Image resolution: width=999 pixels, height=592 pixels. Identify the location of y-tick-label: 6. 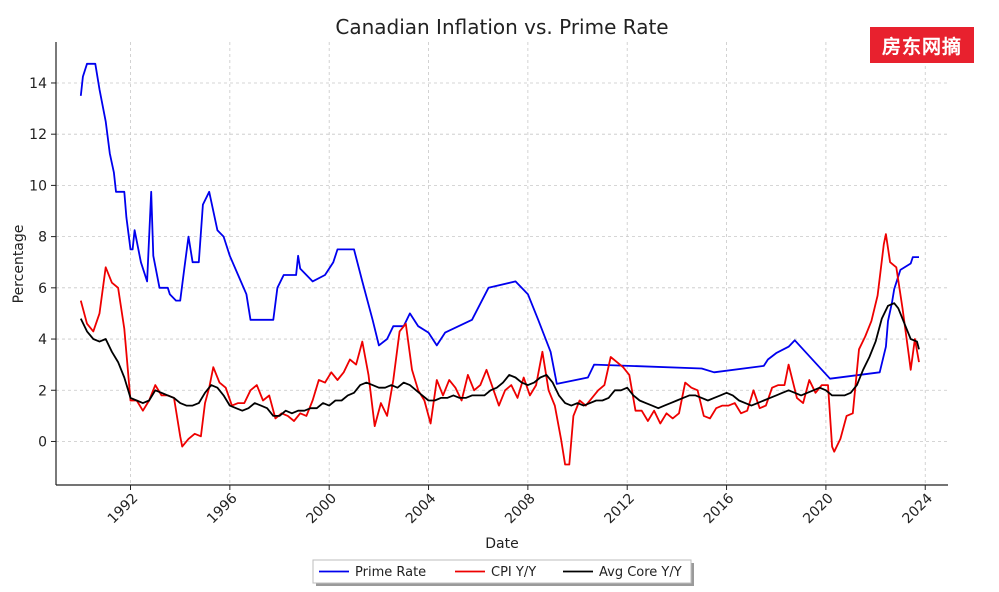
(42, 289).